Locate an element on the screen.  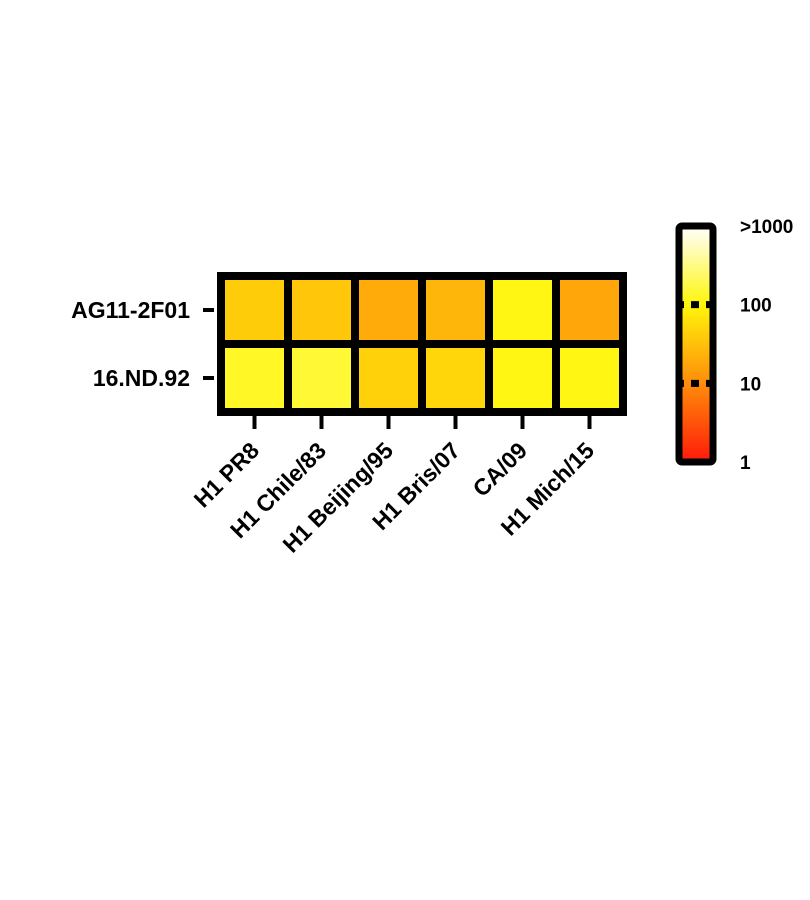
colorbar-tick-label: >1000 is located at coordinates (766, 227).